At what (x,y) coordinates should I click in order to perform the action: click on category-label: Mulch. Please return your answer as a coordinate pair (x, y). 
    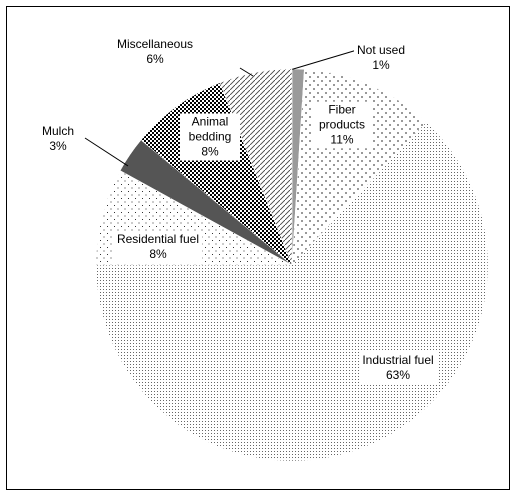
    Looking at the image, I should click on (57, 131).